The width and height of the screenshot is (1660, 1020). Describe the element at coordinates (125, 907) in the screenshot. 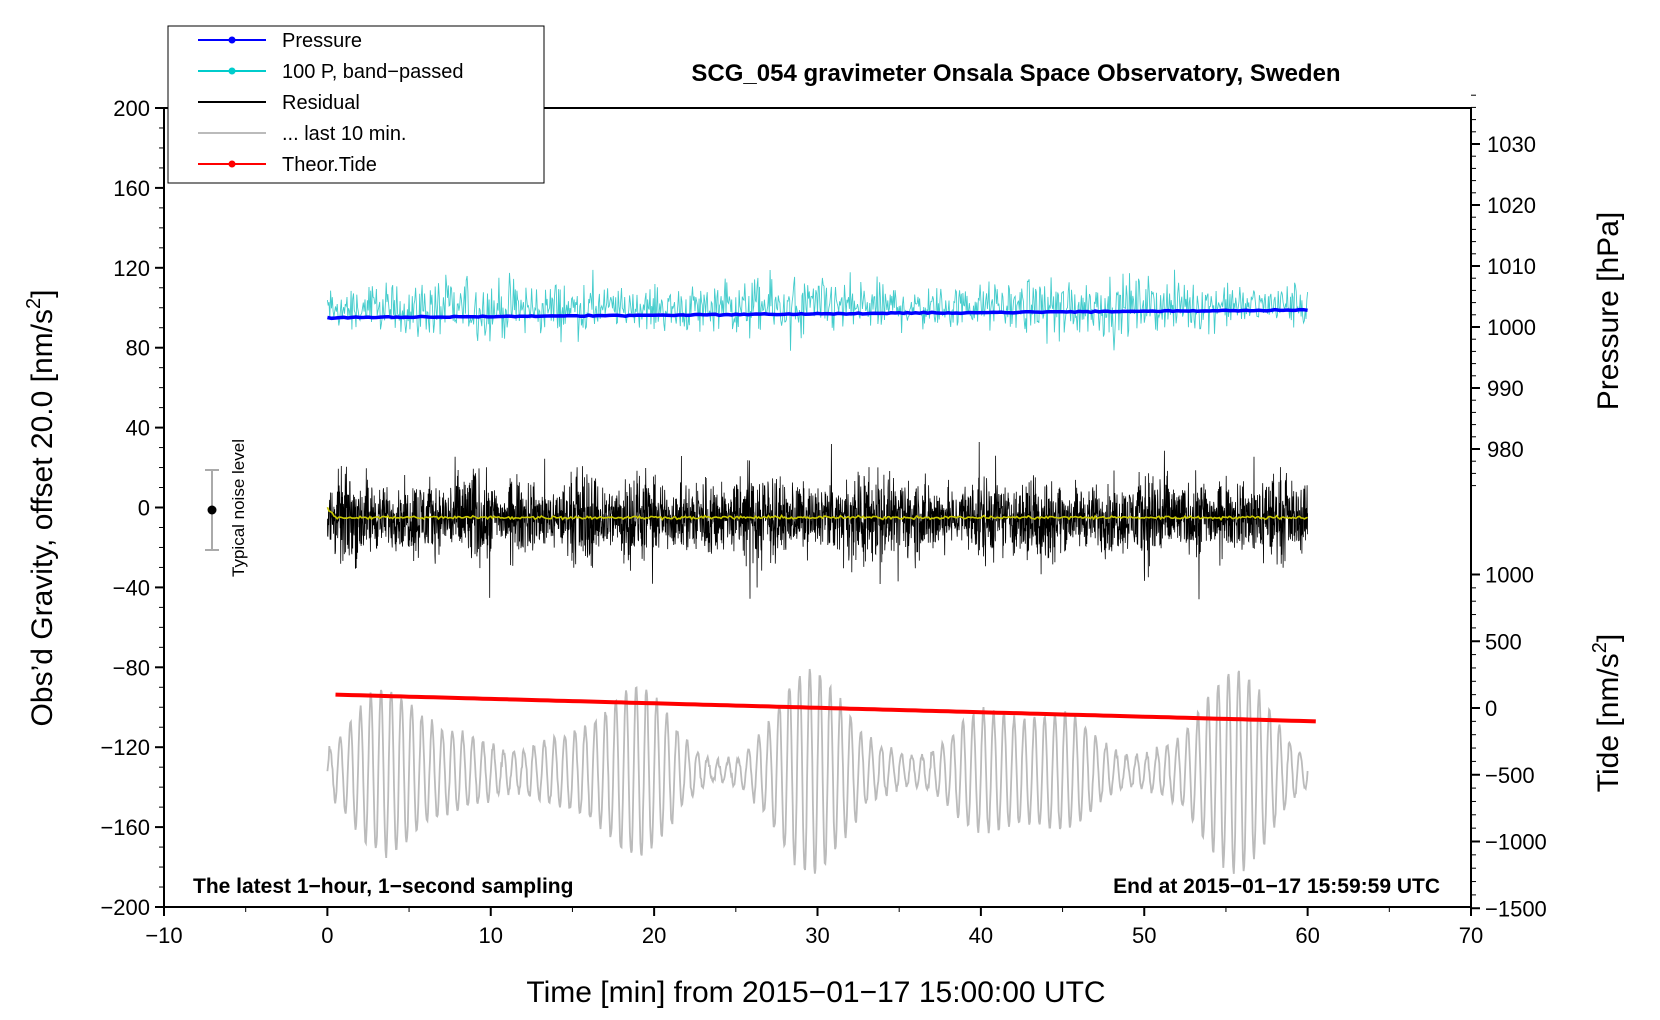

I see `y-tick-label: −200` at that location.